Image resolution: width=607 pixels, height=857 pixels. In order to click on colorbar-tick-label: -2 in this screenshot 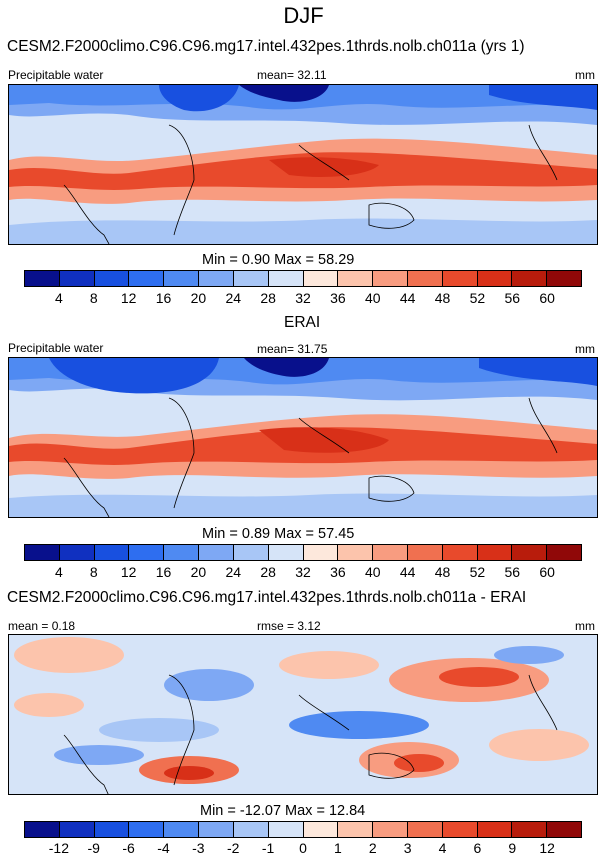, I will do `click(233, 848)`.